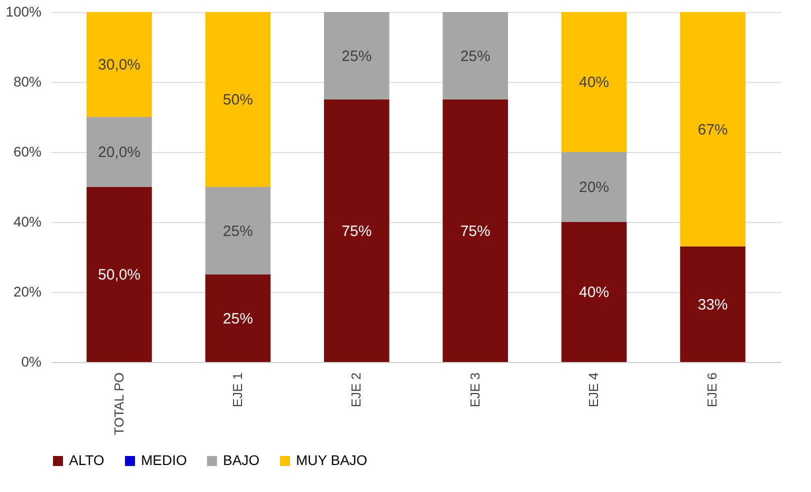 Image resolution: width=811 pixels, height=492 pixels. What do you see at coordinates (27, 222) in the screenshot?
I see `y-tick-label: 40%` at bounding box center [27, 222].